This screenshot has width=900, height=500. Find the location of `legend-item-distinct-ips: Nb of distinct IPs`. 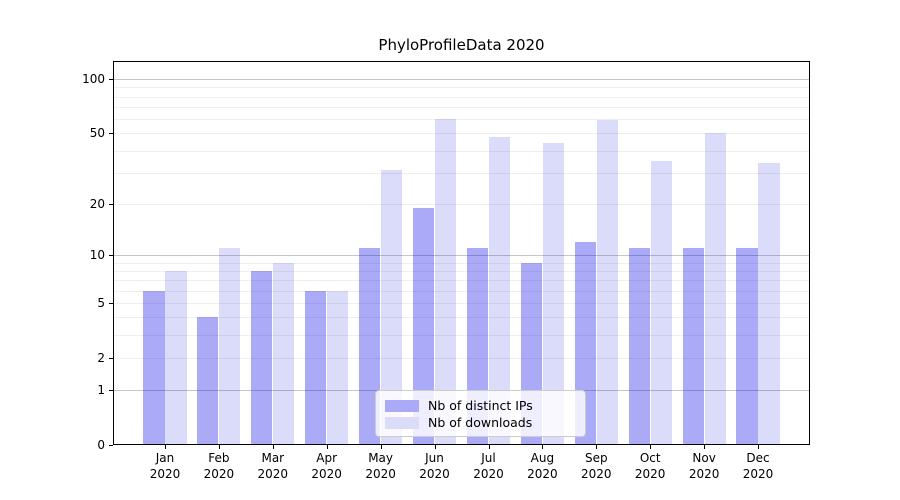

legend-item-distinct-ips: Nb of distinct IPs is located at coordinates (480, 405).